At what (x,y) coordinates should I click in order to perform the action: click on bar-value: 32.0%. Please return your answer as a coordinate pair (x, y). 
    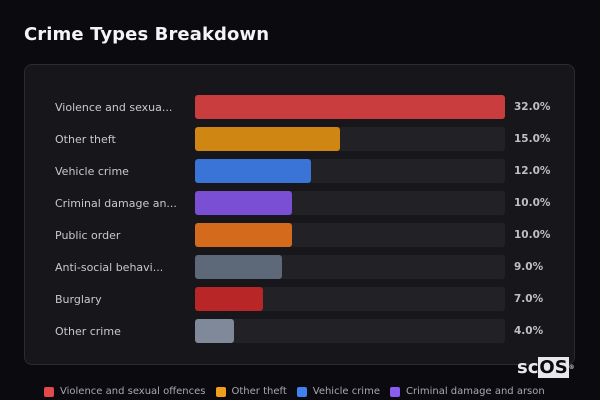
    Looking at the image, I should click on (532, 107).